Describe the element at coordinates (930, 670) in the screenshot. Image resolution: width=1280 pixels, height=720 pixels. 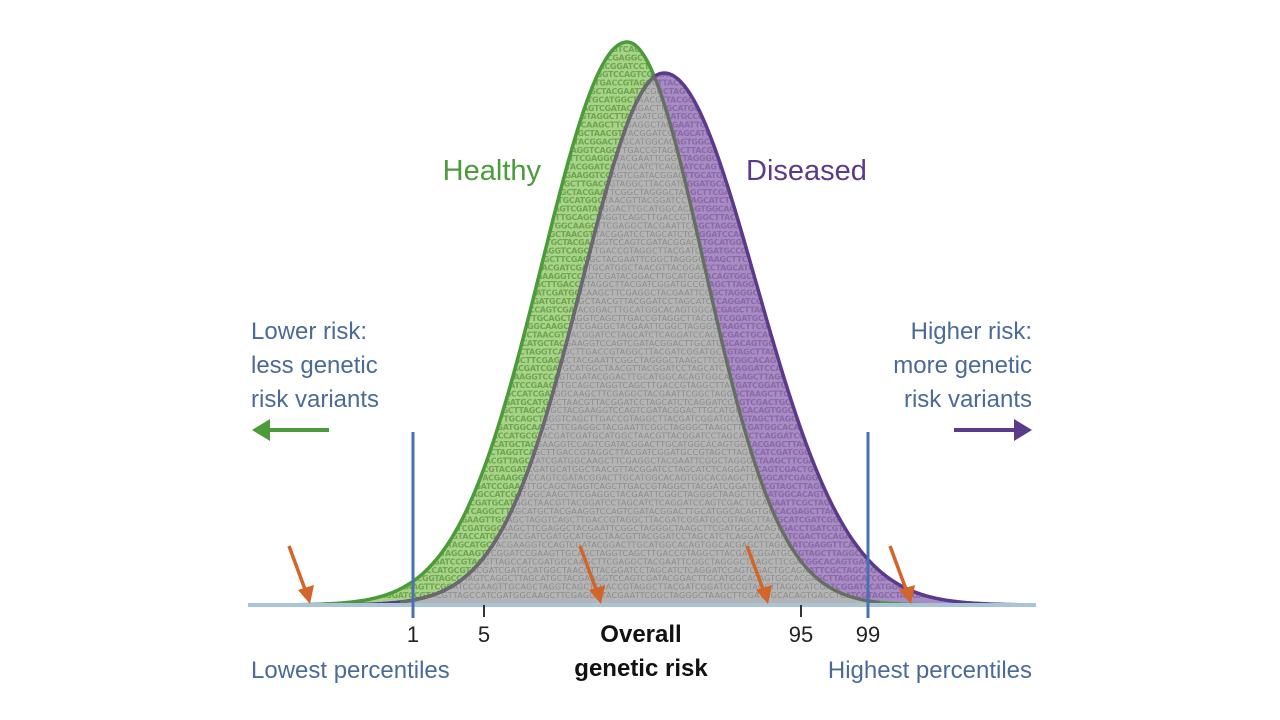
I see `highest-percentiles-label: Highest percentiles` at that location.